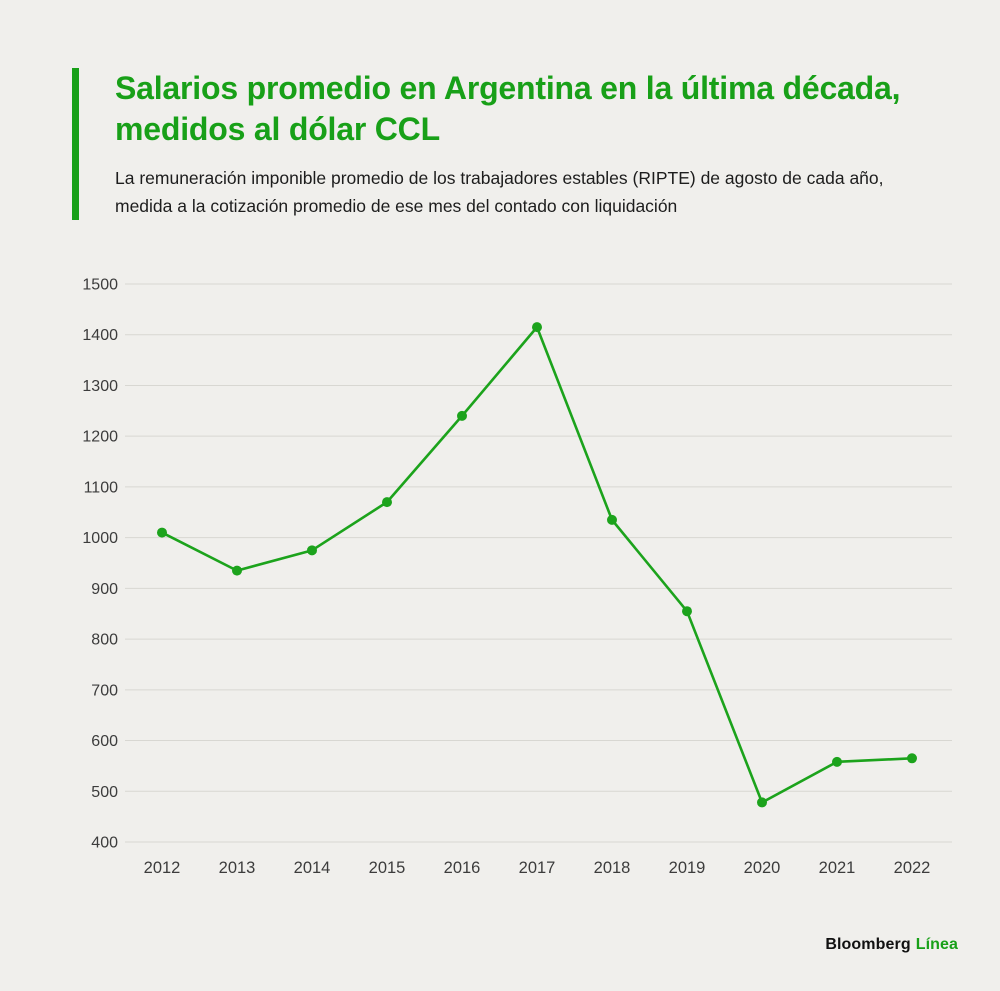 This screenshot has width=1000, height=991. What do you see at coordinates (104, 741) in the screenshot?
I see `y-tick-label: 600` at bounding box center [104, 741].